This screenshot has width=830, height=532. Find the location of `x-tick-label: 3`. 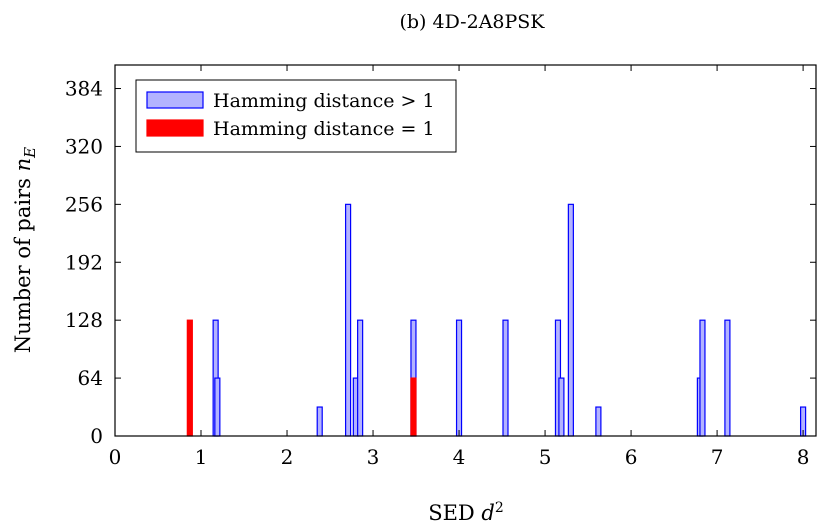

x-tick-label: 3 is located at coordinates (373, 457).